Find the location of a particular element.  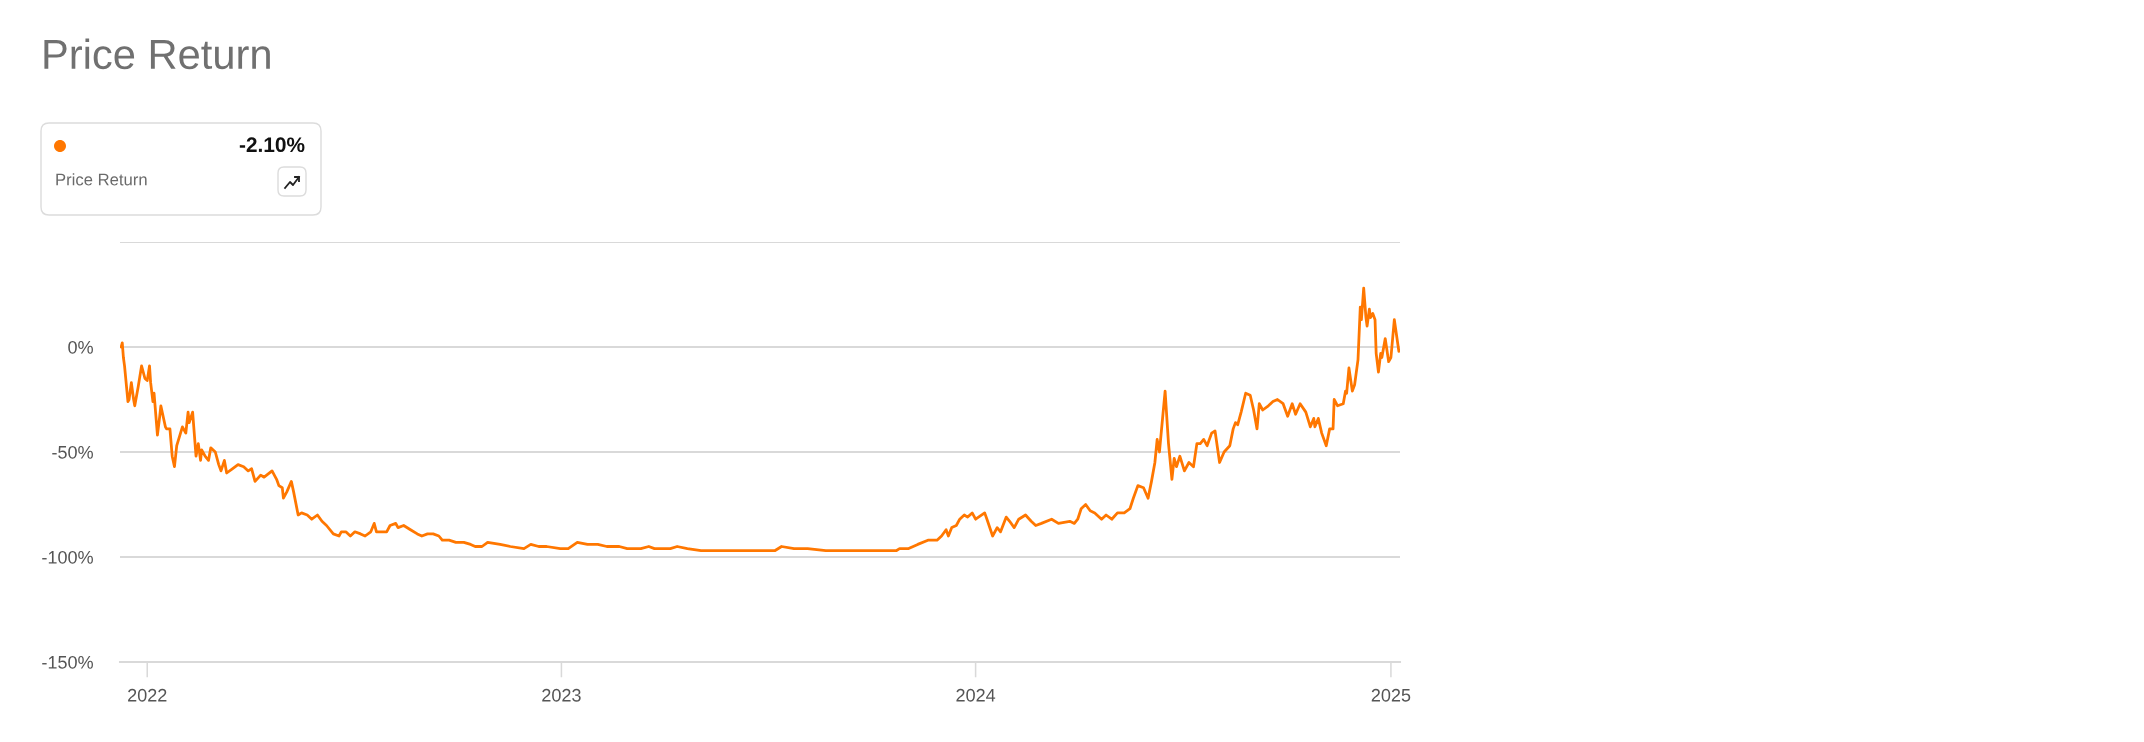

x-tick-label: 2022 is located at coordinates (147, 695).